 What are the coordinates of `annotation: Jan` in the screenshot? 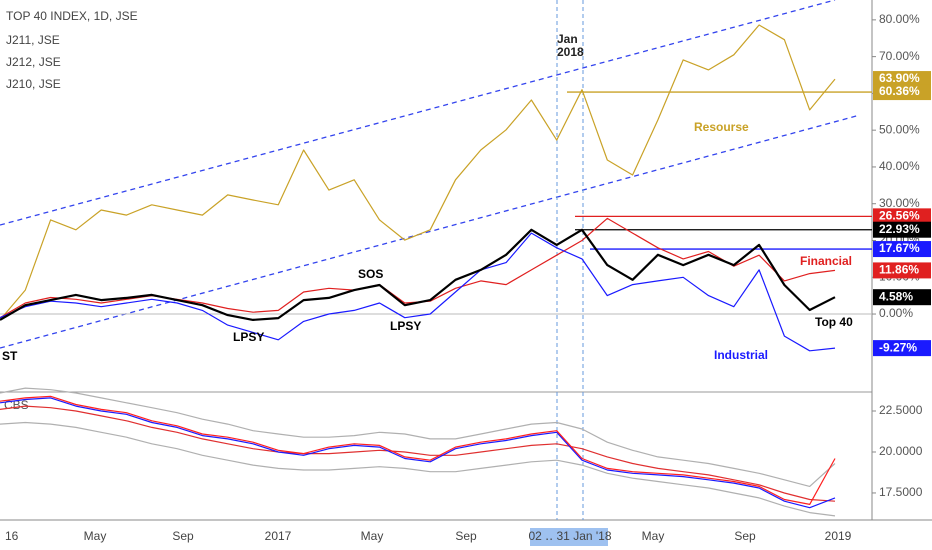 It's located at (567, 39).